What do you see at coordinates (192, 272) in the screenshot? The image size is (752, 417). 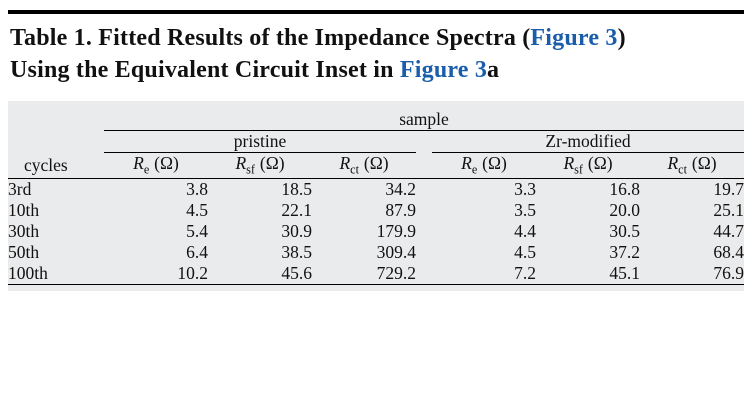 I see `value-cell: 10.2` at bounding box center [192, 272].